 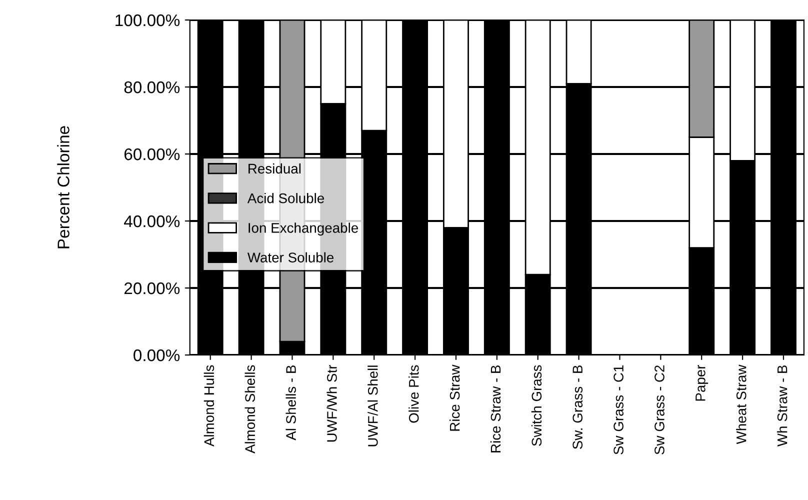 What do you see at coordinates (303, 229) in the screenshot?
I see `legend-label: Ion Exchangeable` at bounding box center [303, 229].